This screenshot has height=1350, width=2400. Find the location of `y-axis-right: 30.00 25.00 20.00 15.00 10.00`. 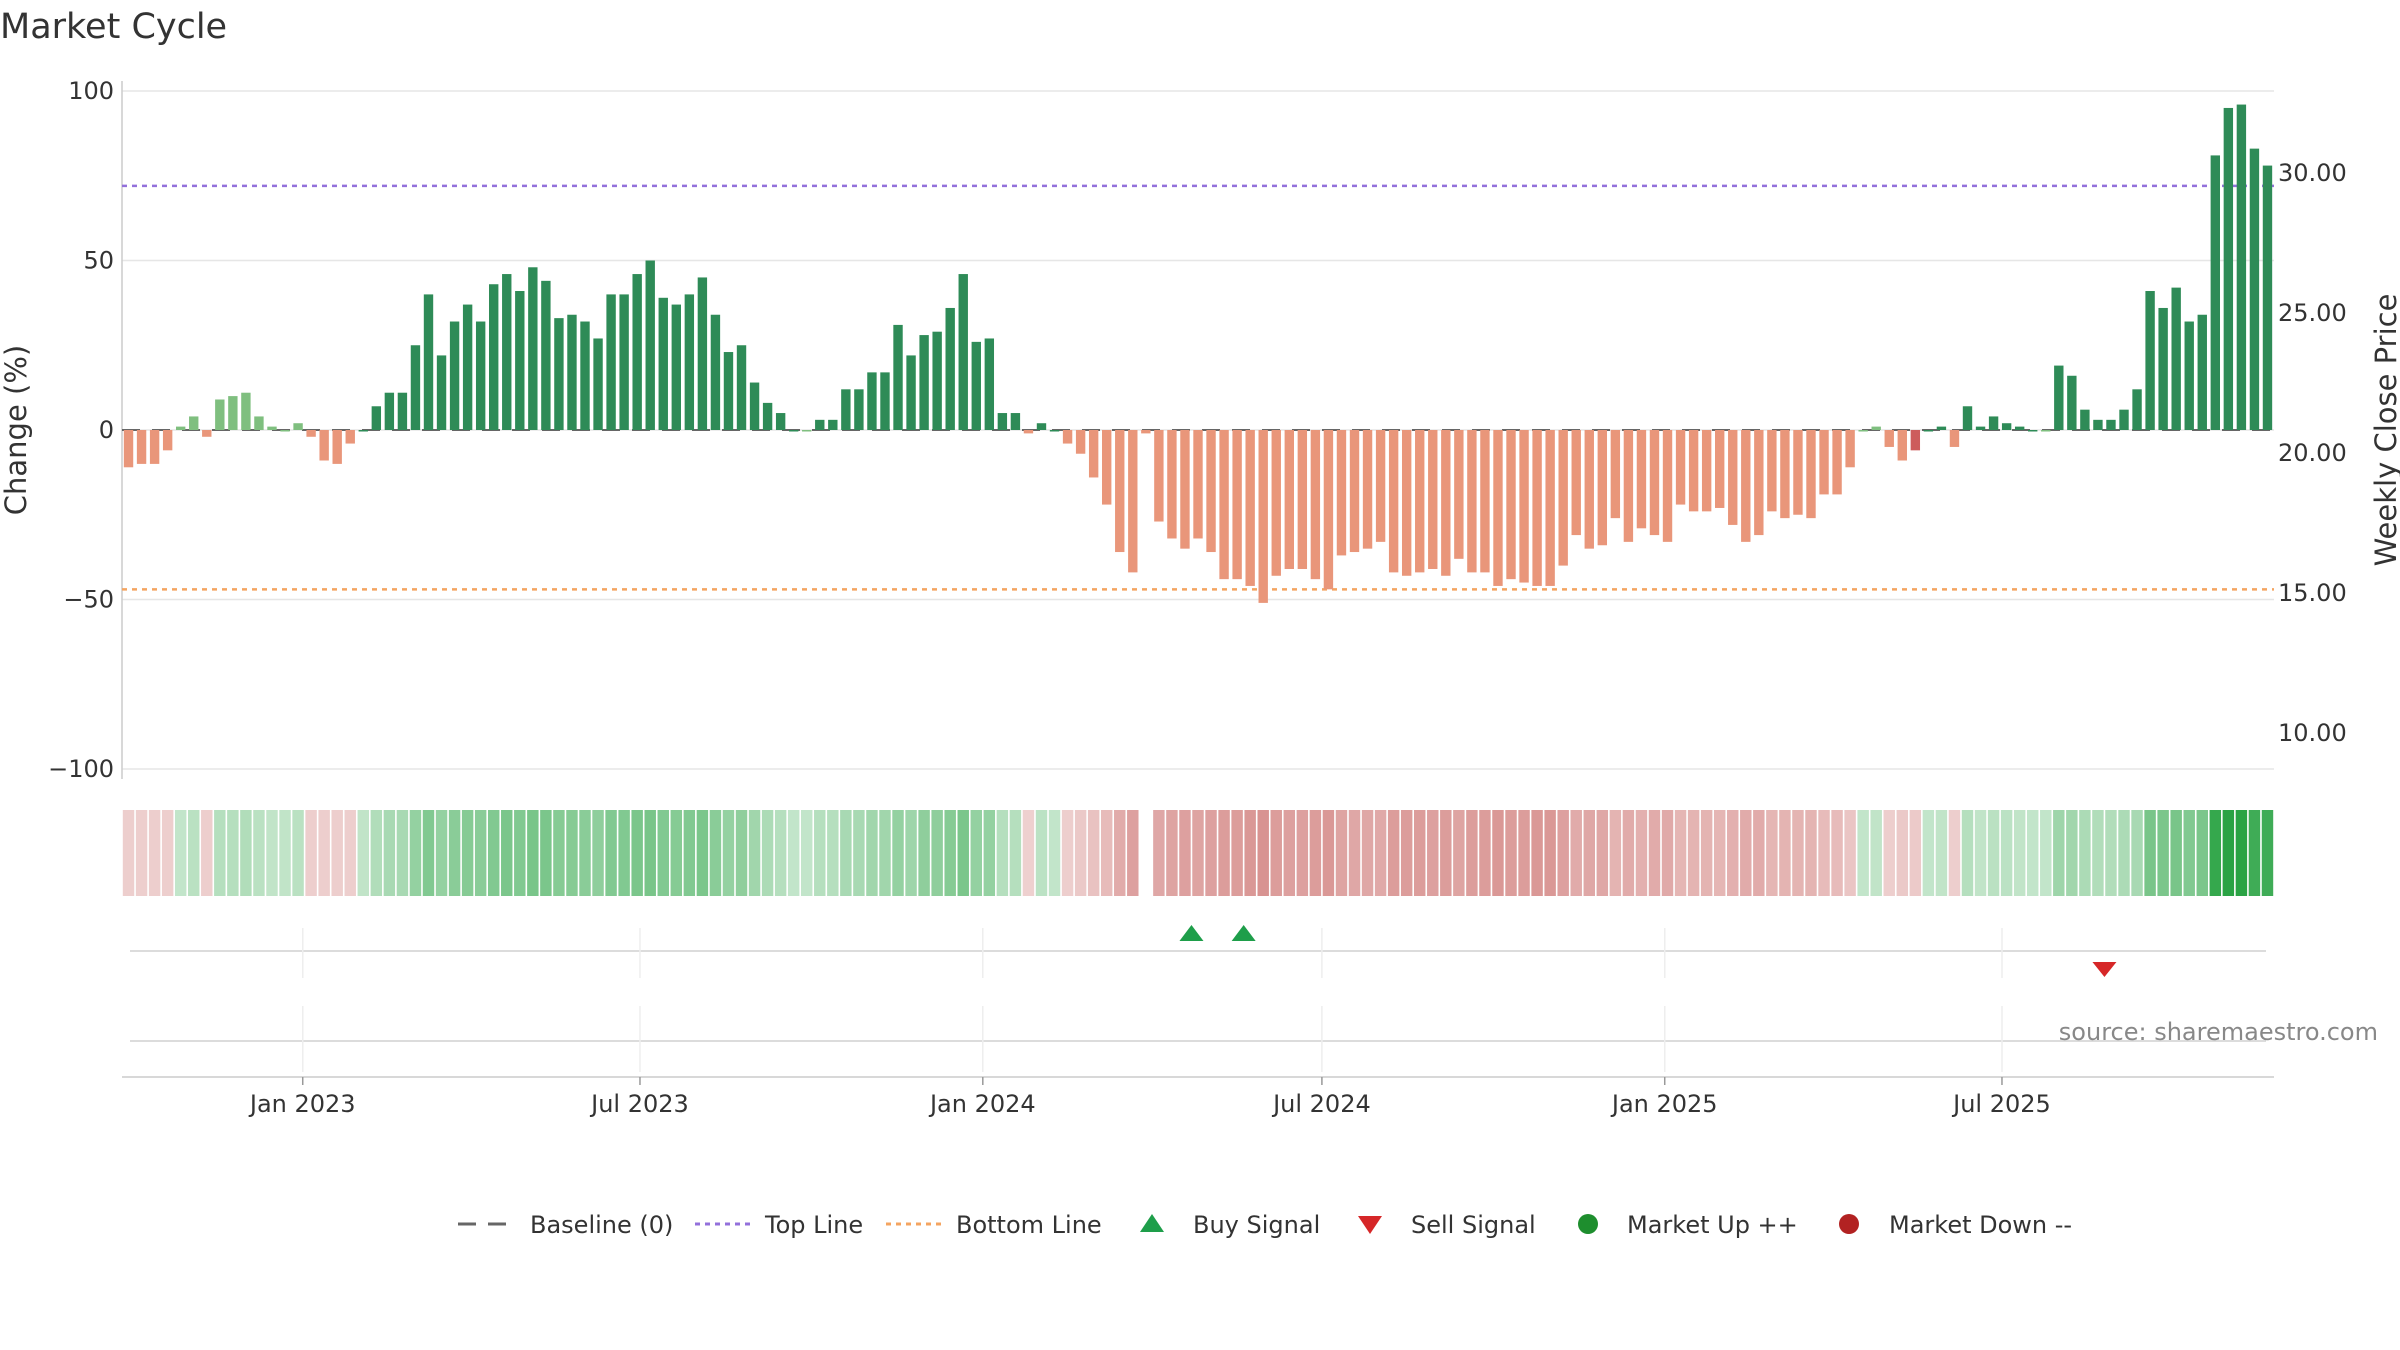

y-axis-right: 30.00 25.00 20.00 15.00 10.00 is located at coordinates (2312, 453).